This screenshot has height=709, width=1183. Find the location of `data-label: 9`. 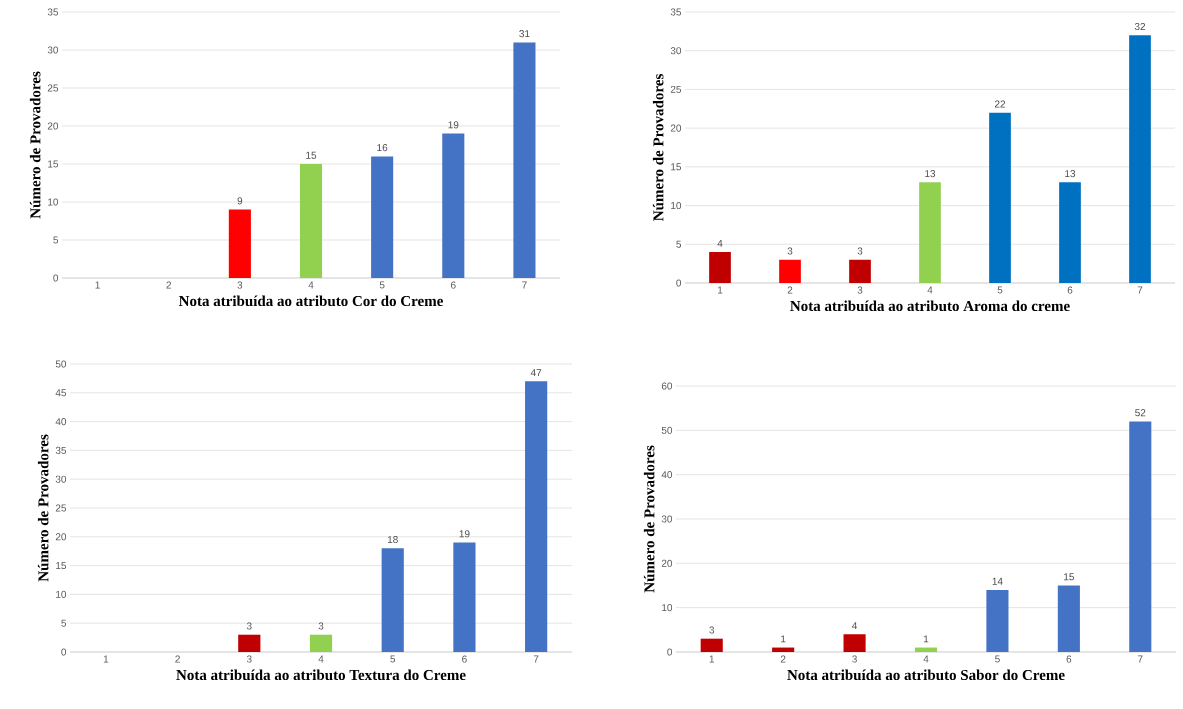

data-label: 9 is located at coordinates (240, 201).